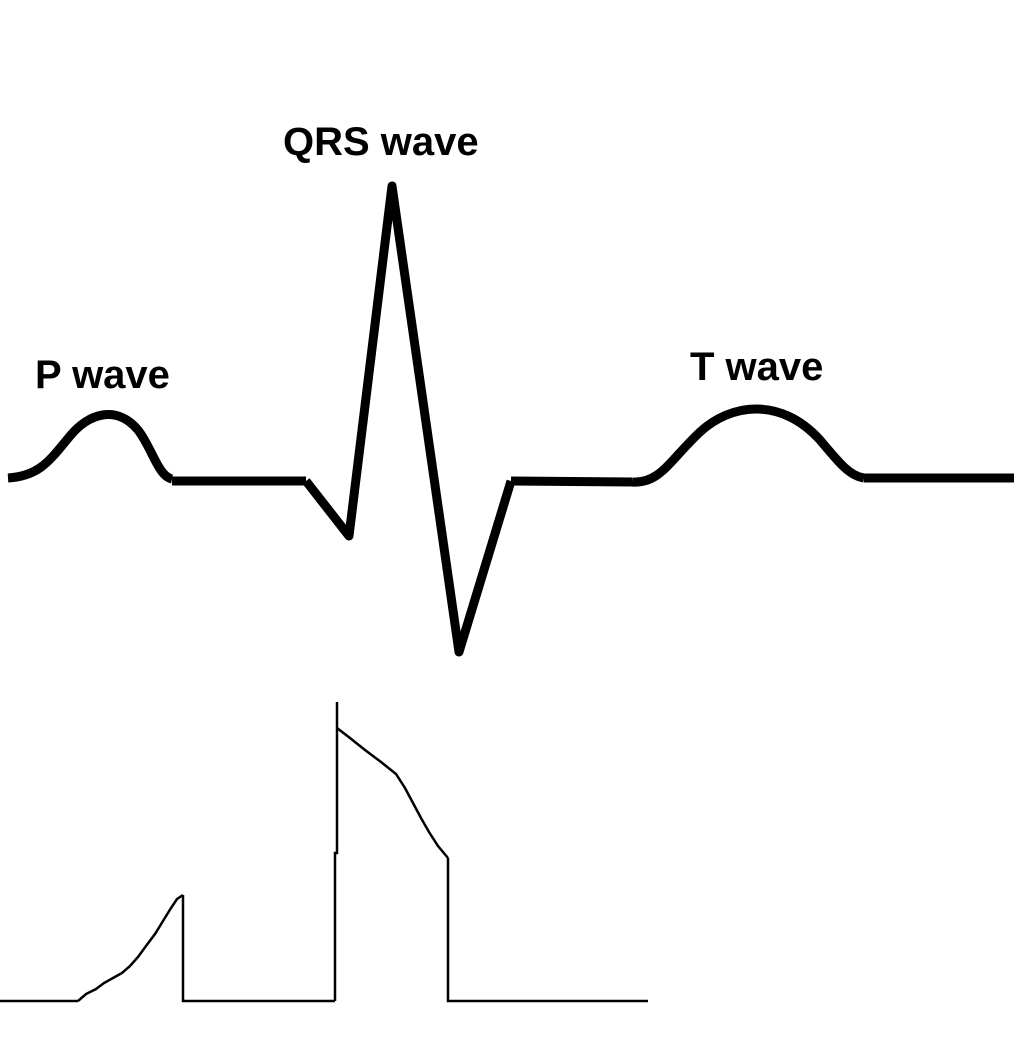 Image resolution: width=1024 pixels, height=1056 pixels. Describe the element at coordinates (130, 947) in the screenshot. I see `ap-pacemaker-ramp` at that location.